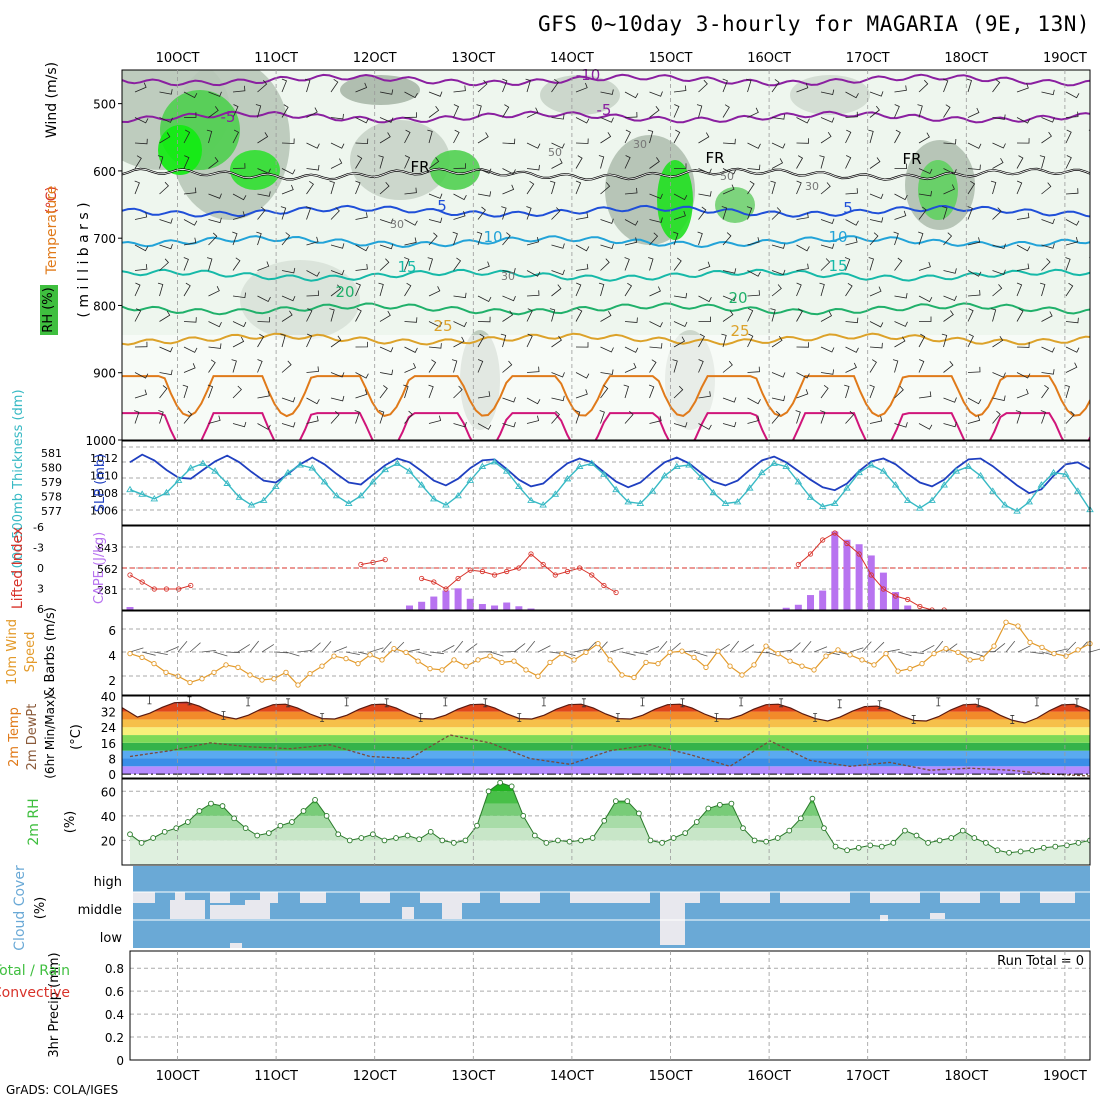 The height and width of the screenshot is (1100, 1100). I want to click on contour-label: FR, so click(714, 158).